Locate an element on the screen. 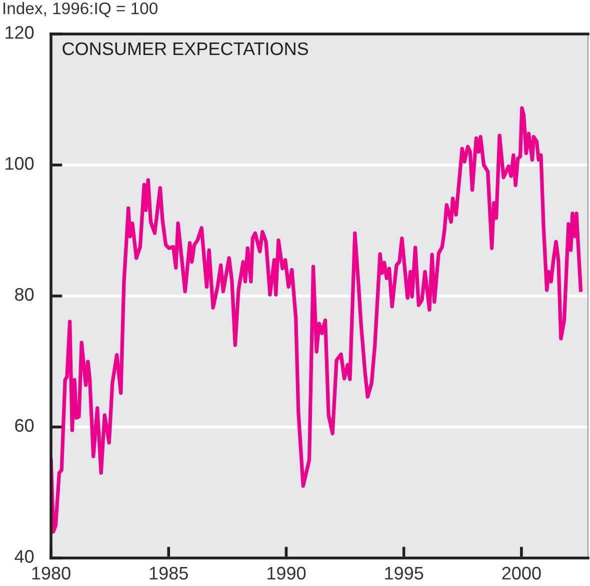  x-tick-label: 1995 is located at coordinates (404, 573).